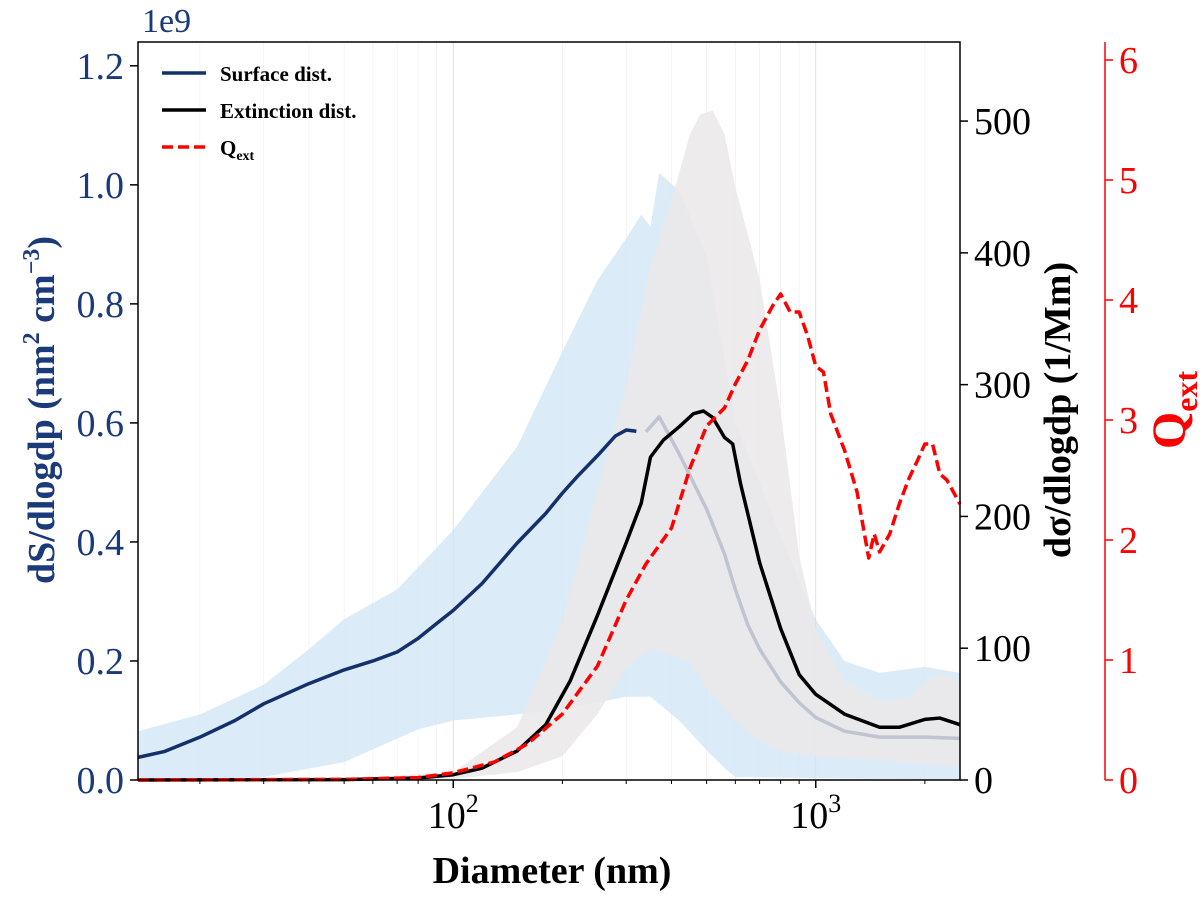 Image resolution: width=1200 pixels, height=900 pixels. I want to click on right-axis-title-text: dσ/dlogdp (1/Mm), so click(1058, 410).